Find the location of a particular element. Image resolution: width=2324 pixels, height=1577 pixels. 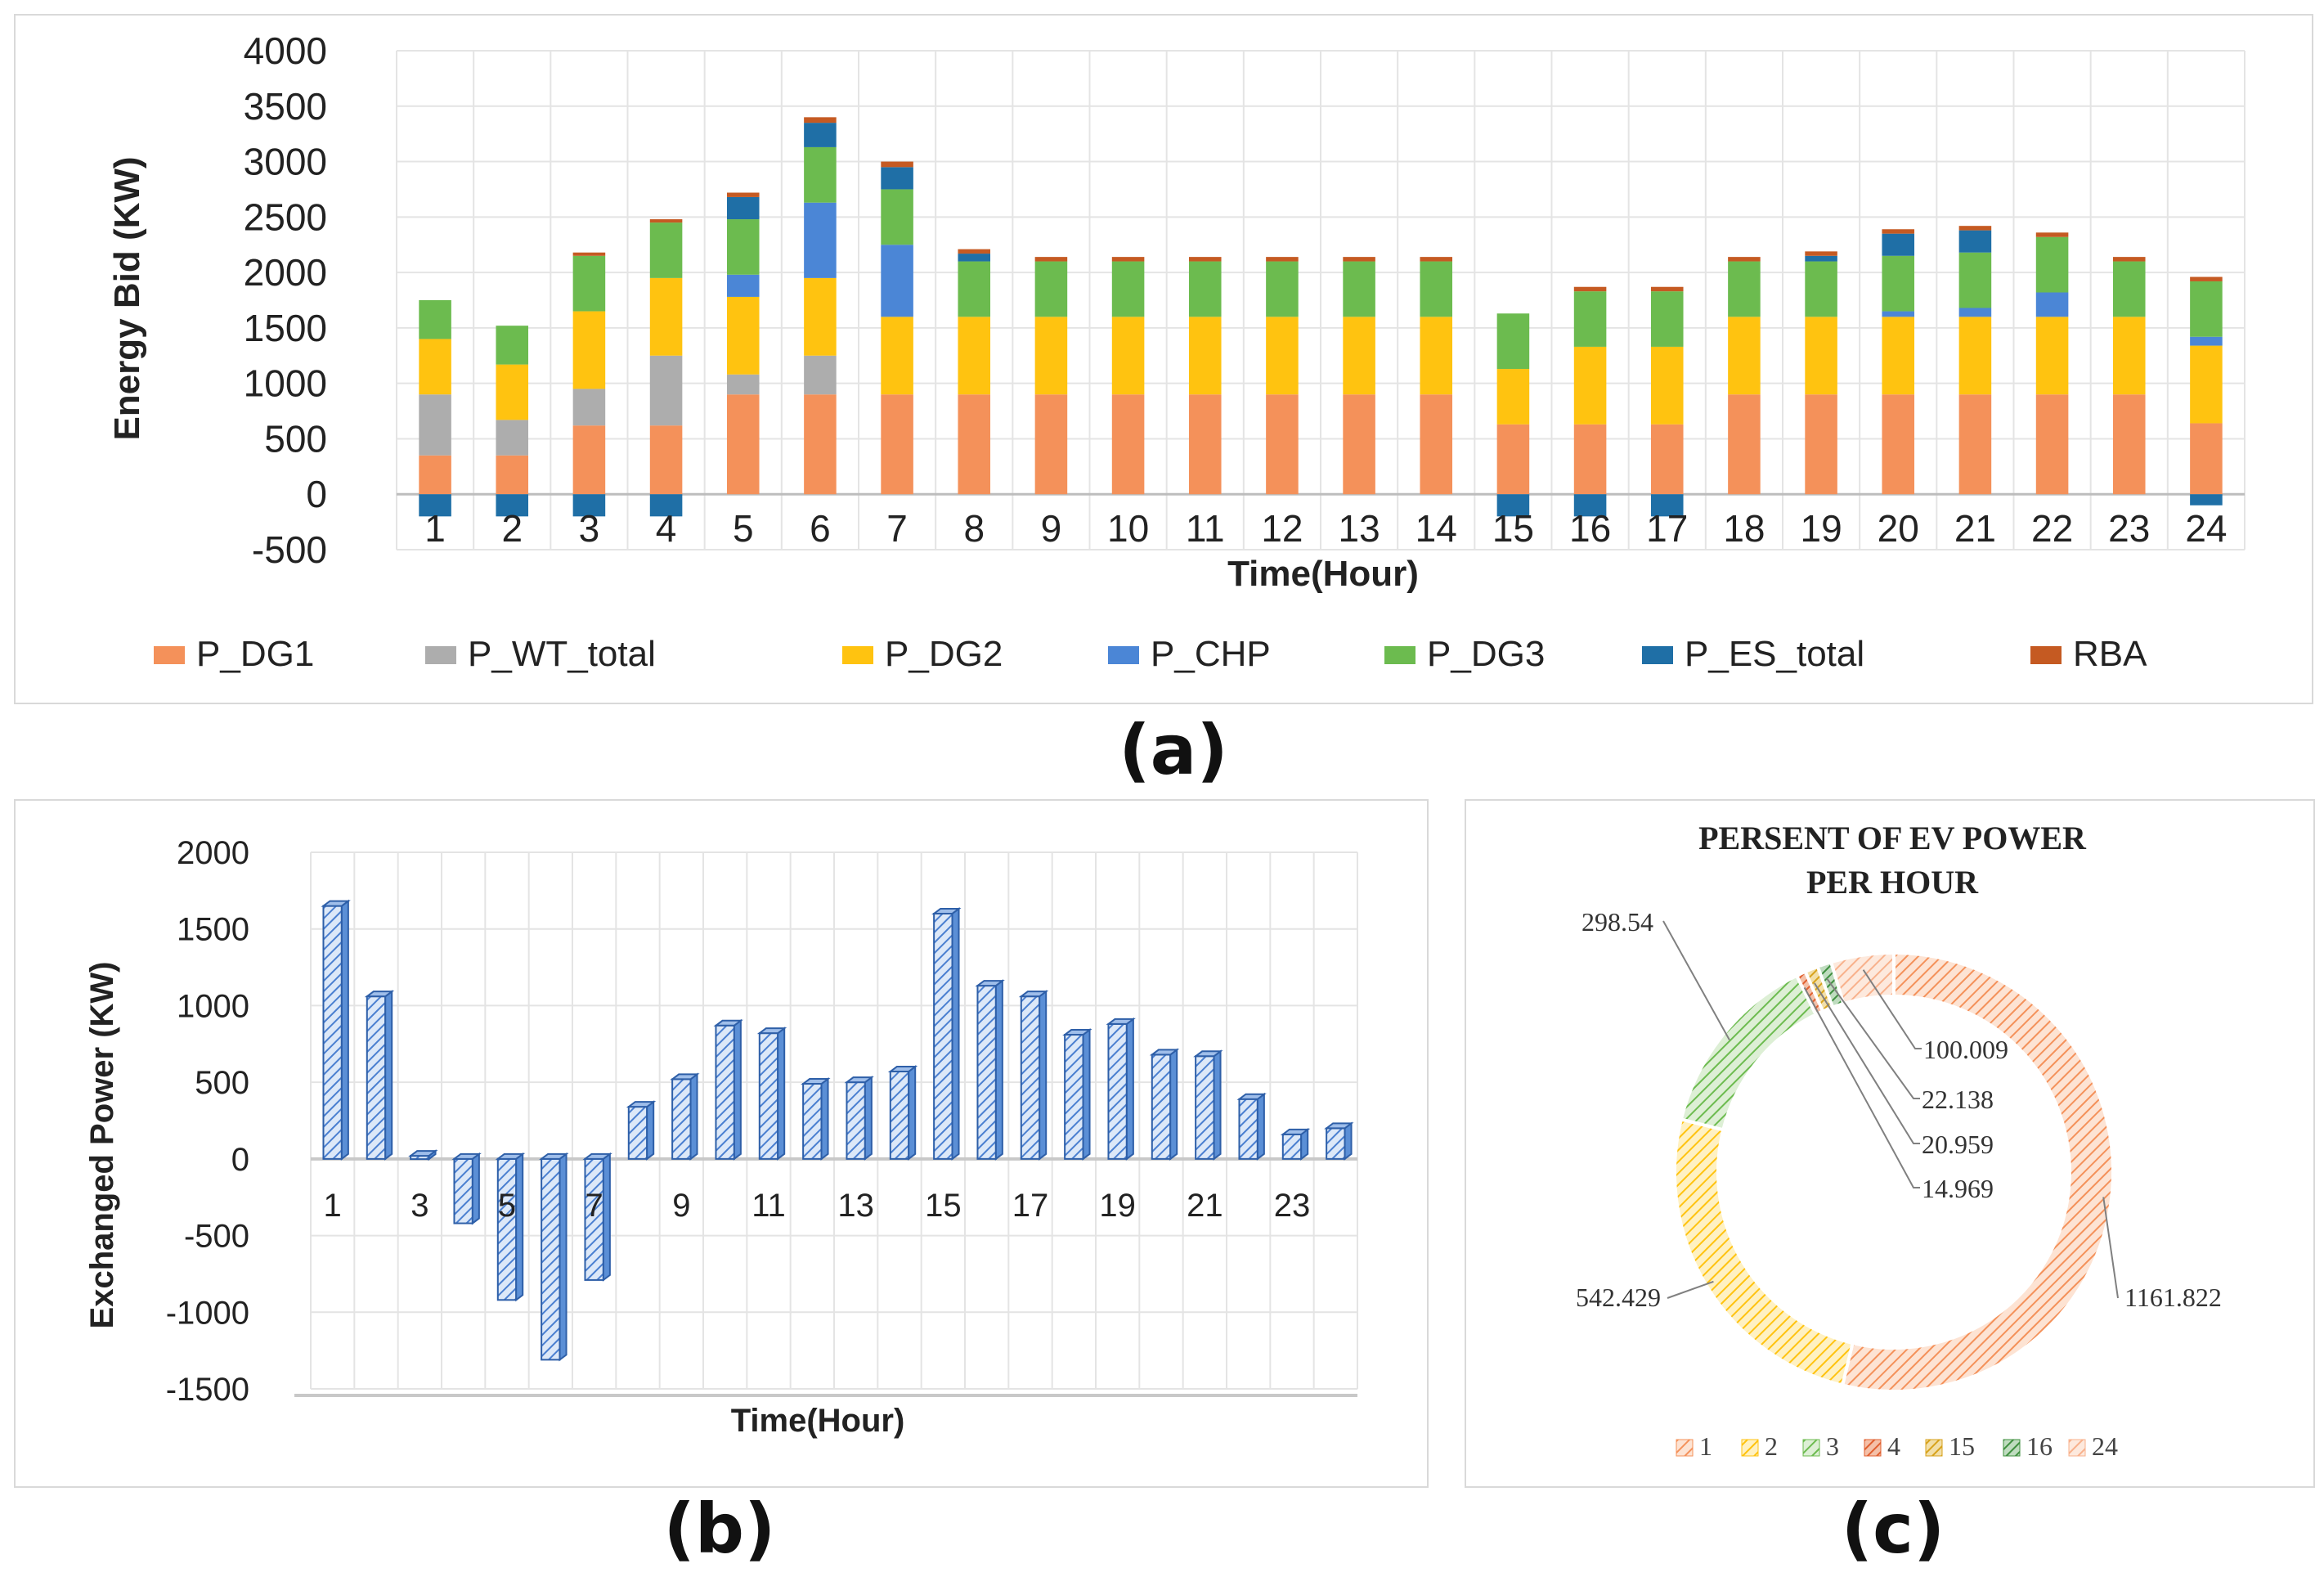

chart-b-x-tick-label: 19 is located at coordinates (1118, 1206).